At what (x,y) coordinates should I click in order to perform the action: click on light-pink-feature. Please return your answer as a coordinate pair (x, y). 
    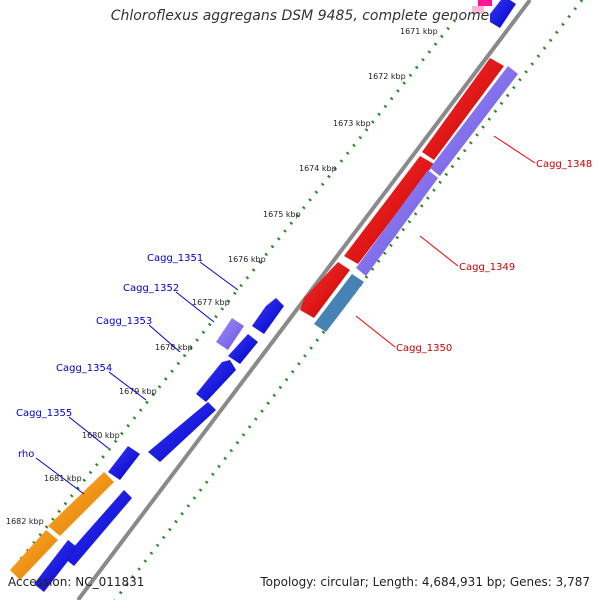
    Looking at the image, I should click on (478, 10).